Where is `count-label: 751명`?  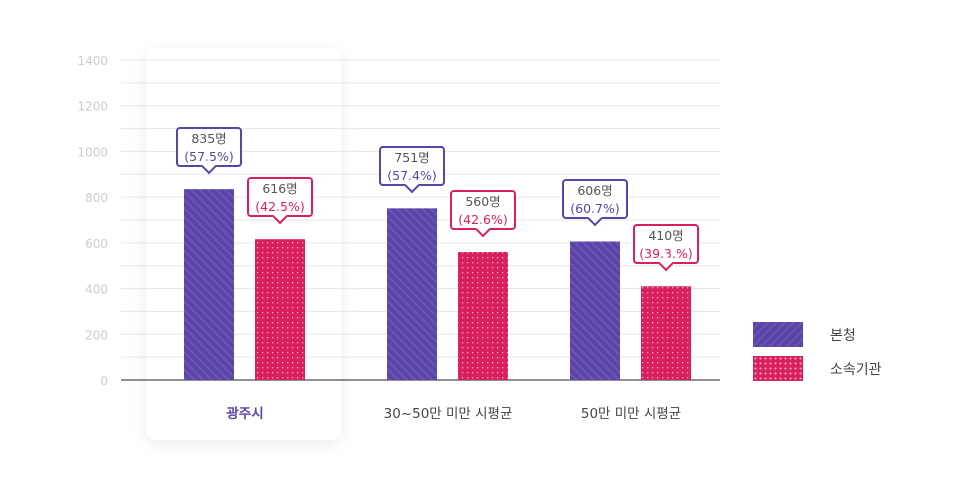 count-label: 751명 is located at coordinates (412, 158).